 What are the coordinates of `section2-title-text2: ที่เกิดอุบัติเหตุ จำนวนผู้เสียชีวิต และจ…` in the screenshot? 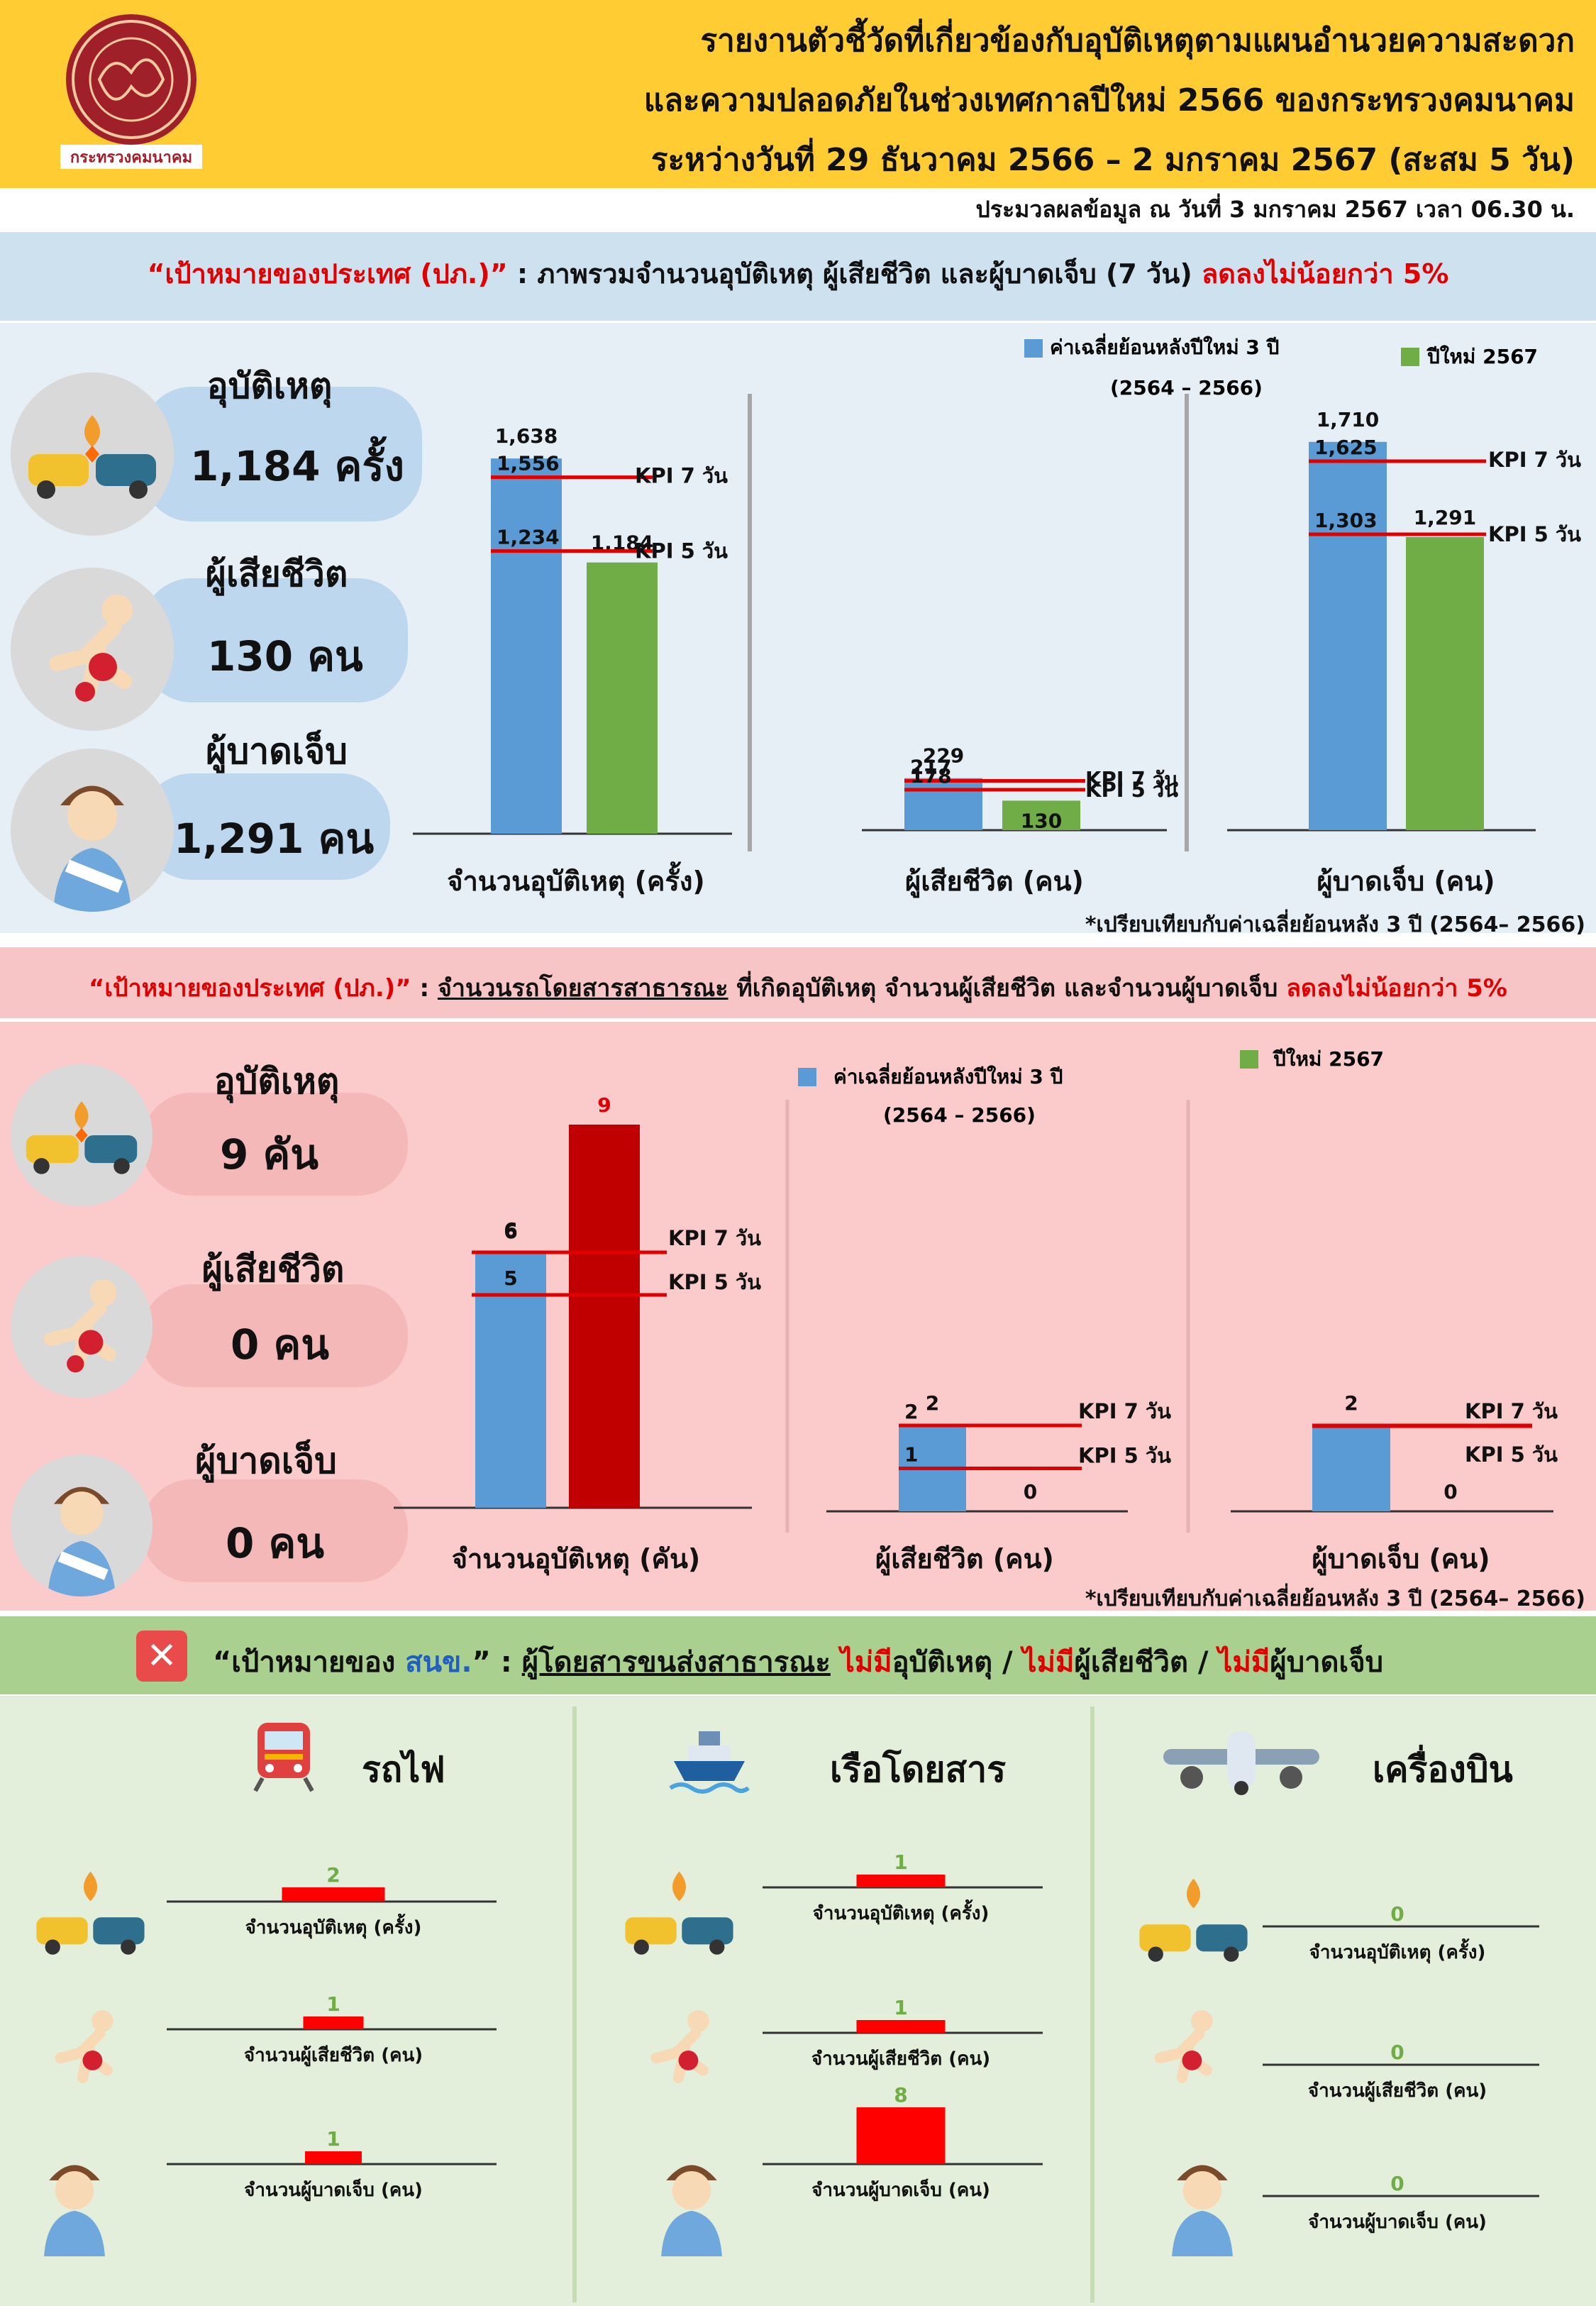 It's located at (1007, 988).